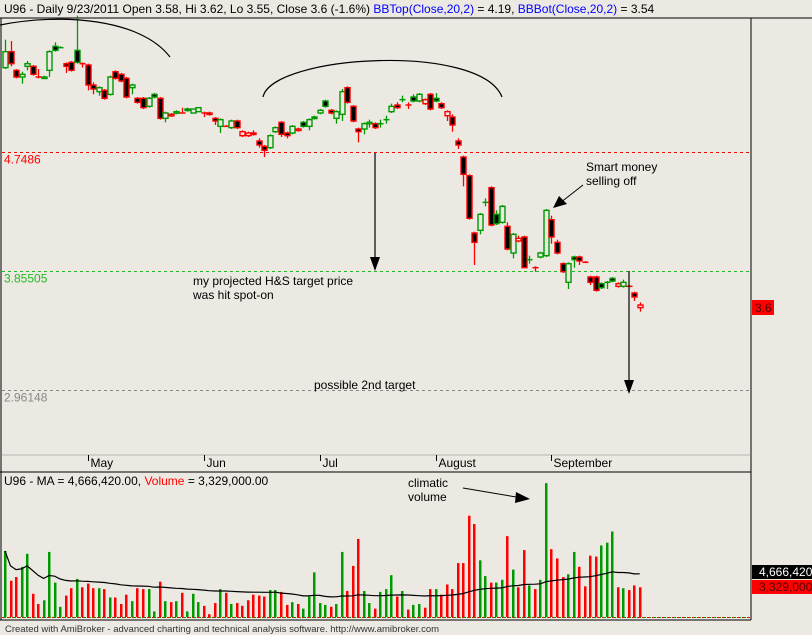  Describe the element at coordinates (233, 295) in the screenshot. I see `hs-target-text-2: was hit spot-on` at that location.